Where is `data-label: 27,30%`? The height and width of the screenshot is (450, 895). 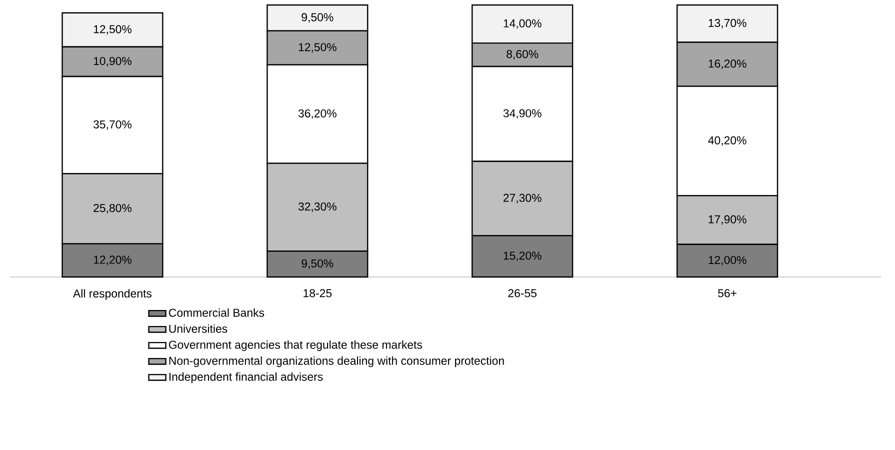
data-label: 27,30% is located at coordinates (523, 199).